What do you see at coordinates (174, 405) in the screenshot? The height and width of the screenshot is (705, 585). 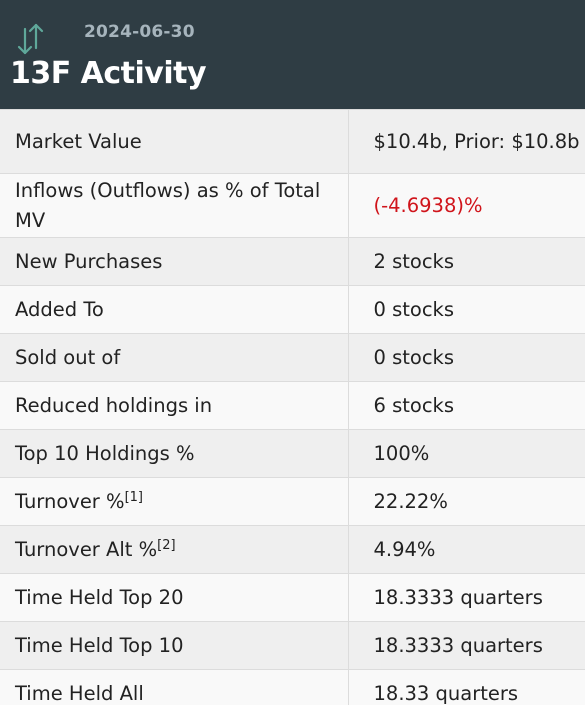 I see `row-label: Reduced holdings in` at bounding box center [174, 405].